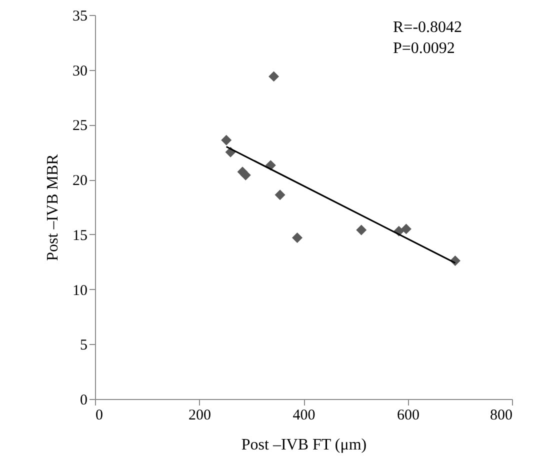 This screenshot has width=540, height=465. I want to click on annotation: P=0.0092, so click(424, 48).